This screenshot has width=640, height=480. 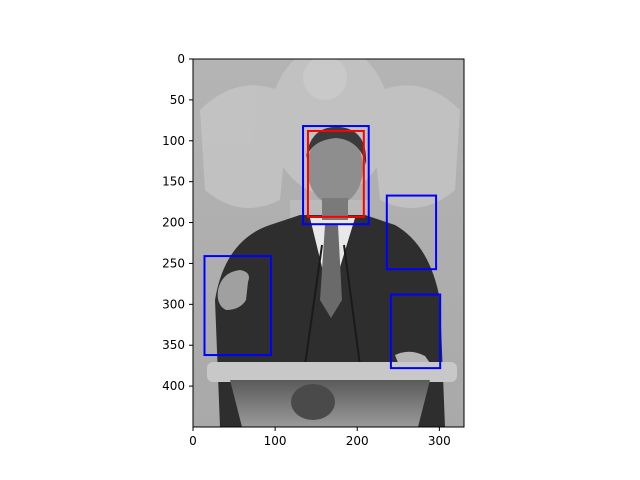 What do you see at coordinates (335, 168) in the screenshot?
I see `head` at bounding box center [335, 168].